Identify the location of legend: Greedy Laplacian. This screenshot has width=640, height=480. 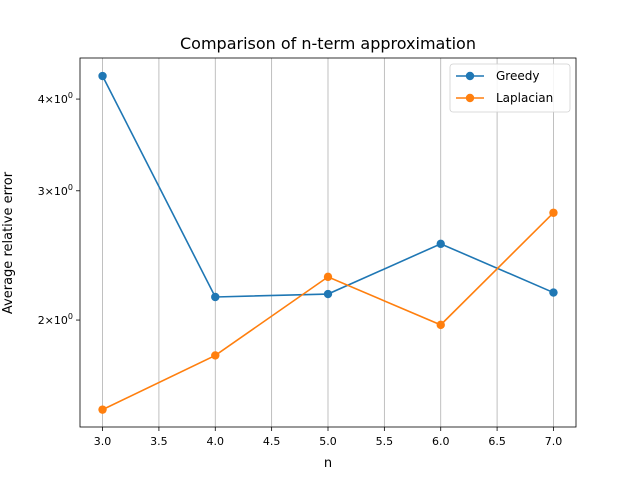
(510, 88).